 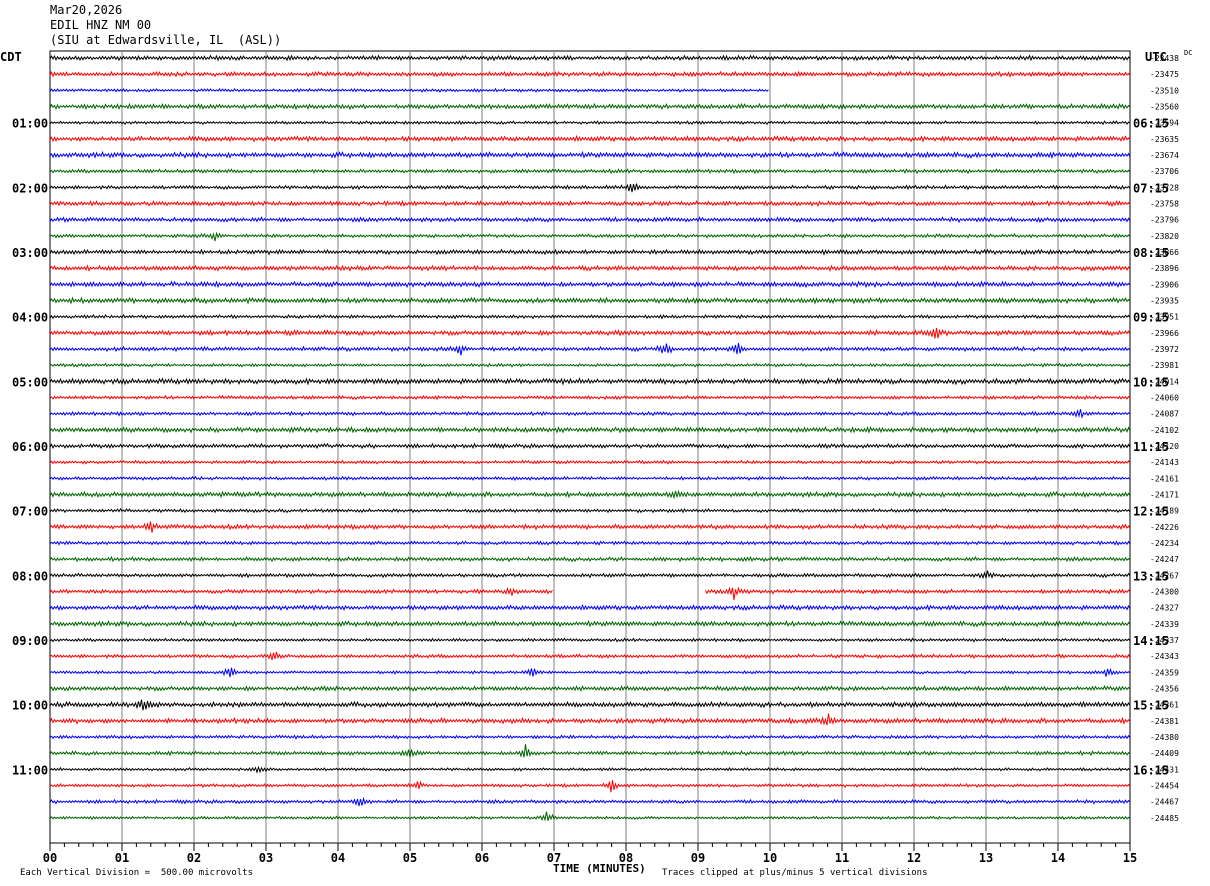 I want to click on dc-offset-label: -24327, so click(x=1164, y=608).